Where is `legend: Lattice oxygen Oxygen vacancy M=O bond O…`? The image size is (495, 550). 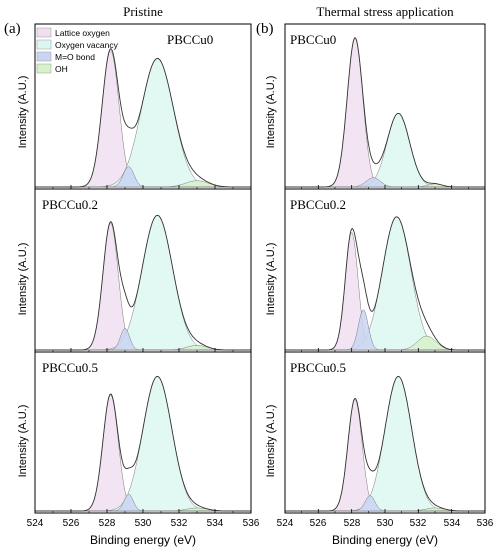 legend: Lattice oxygen Oxygen vacancy M=O bond O… is located at coordinates (77, 50).